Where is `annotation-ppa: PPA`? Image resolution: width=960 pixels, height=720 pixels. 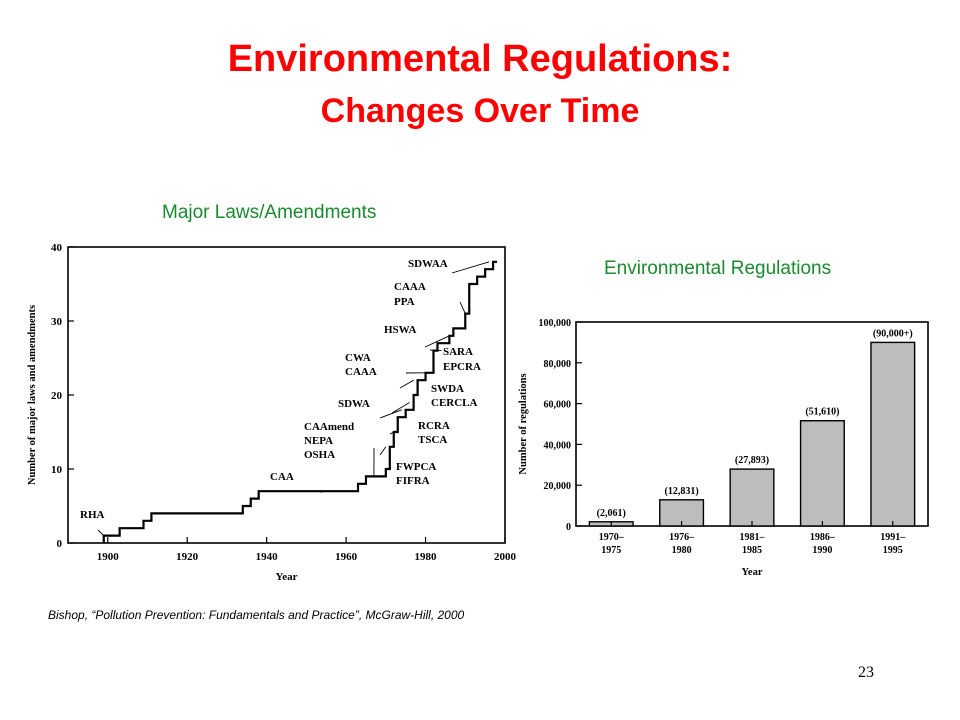
annotation-ppa: PPA is located at coordinates (404, 302).